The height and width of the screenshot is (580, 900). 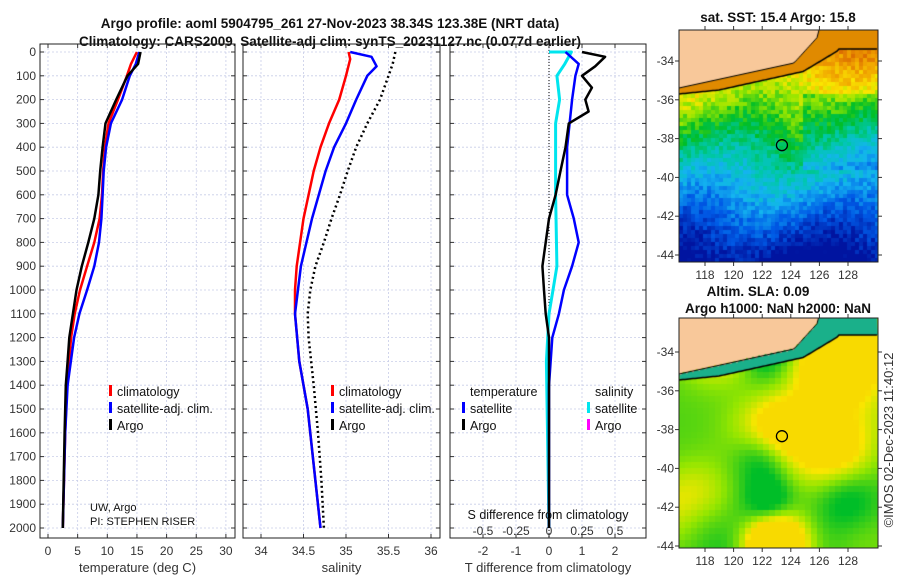 What do you see at coordinates (23, 314) in the screenshot?
I see `y-tick-label: 1100` at bounding box center [23, 314].